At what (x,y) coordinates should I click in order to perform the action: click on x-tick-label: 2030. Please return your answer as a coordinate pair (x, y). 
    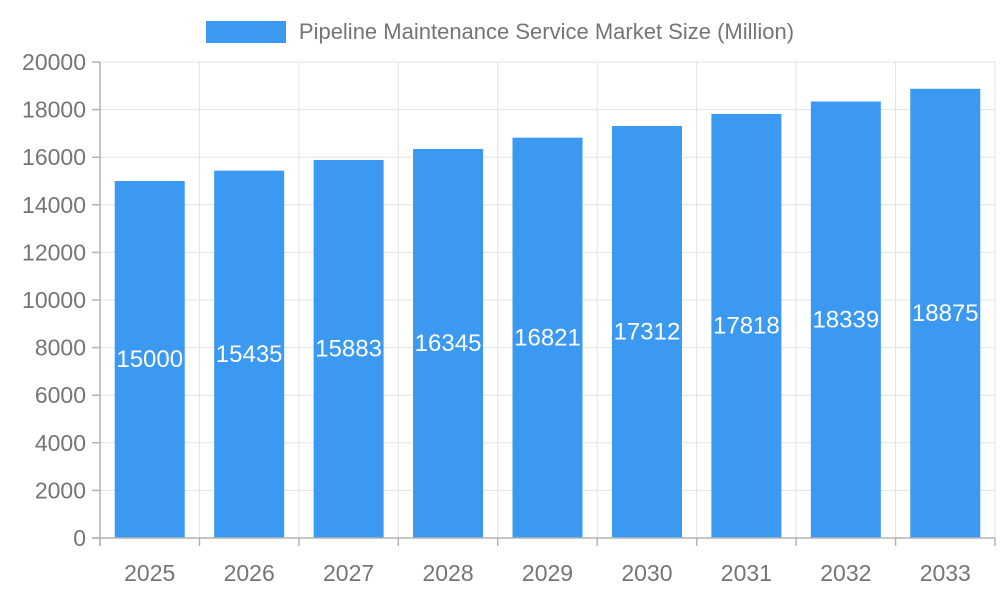
    Looking at the image, I should click on (646, 573).